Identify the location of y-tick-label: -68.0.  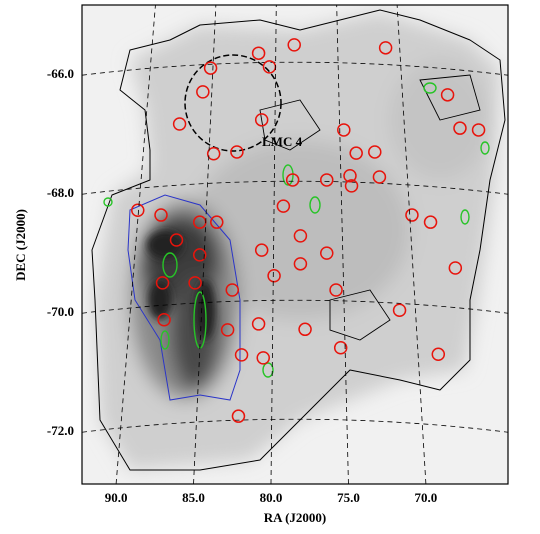
(60, 192).